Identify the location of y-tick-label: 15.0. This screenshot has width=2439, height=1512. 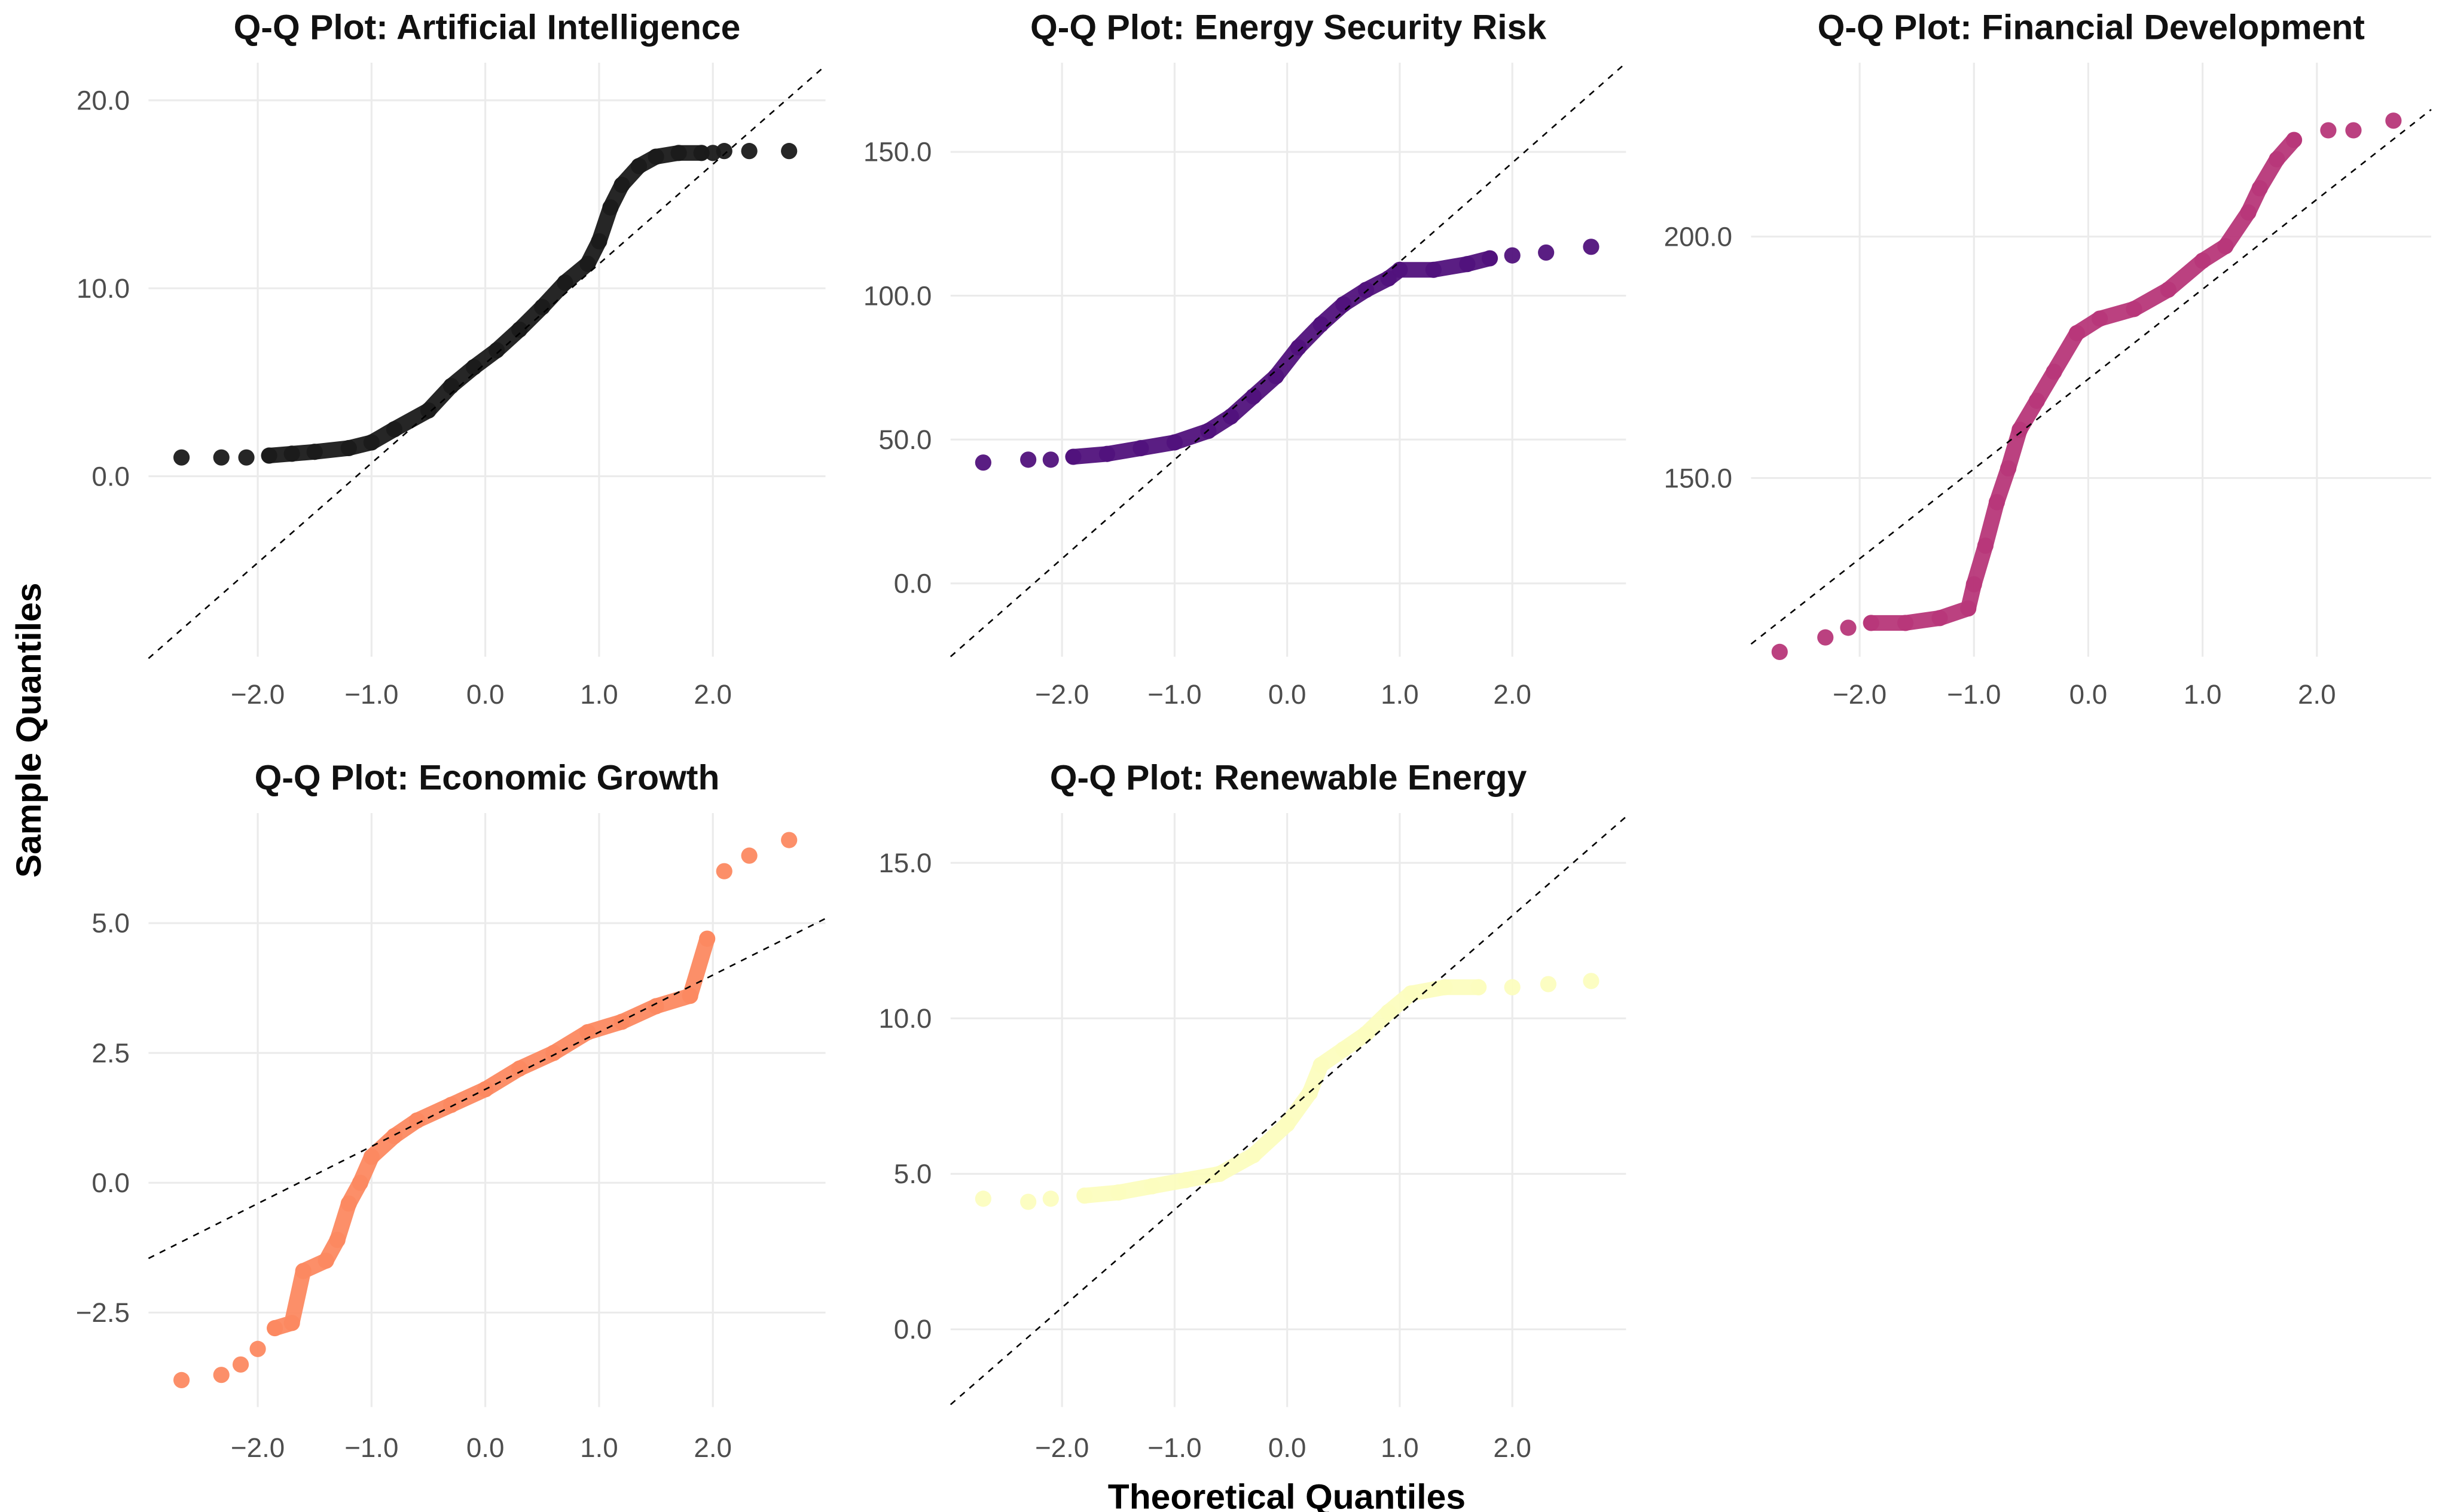
(905, 863).